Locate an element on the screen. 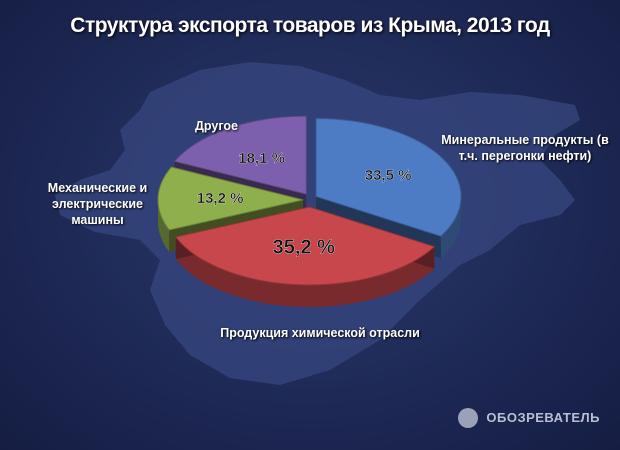 The image size is (620, 450). watermark: ОБОЗРЕВАТЕЛЬ is located at coordinates (543, 417).